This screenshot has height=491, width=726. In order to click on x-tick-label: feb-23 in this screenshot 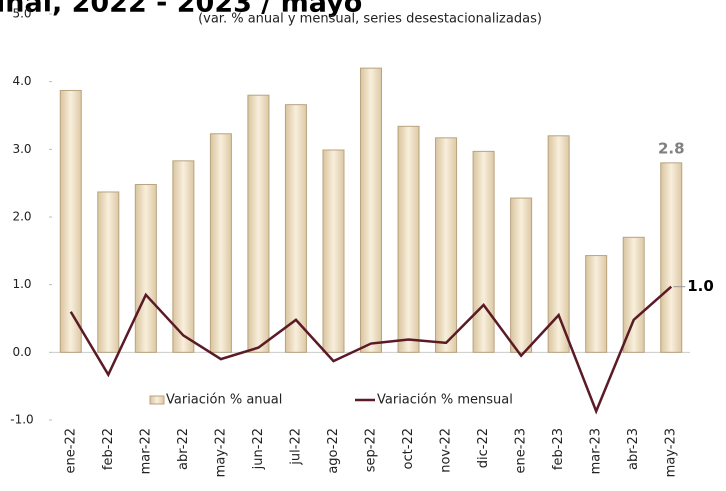, I will do `click(558, 449)`.